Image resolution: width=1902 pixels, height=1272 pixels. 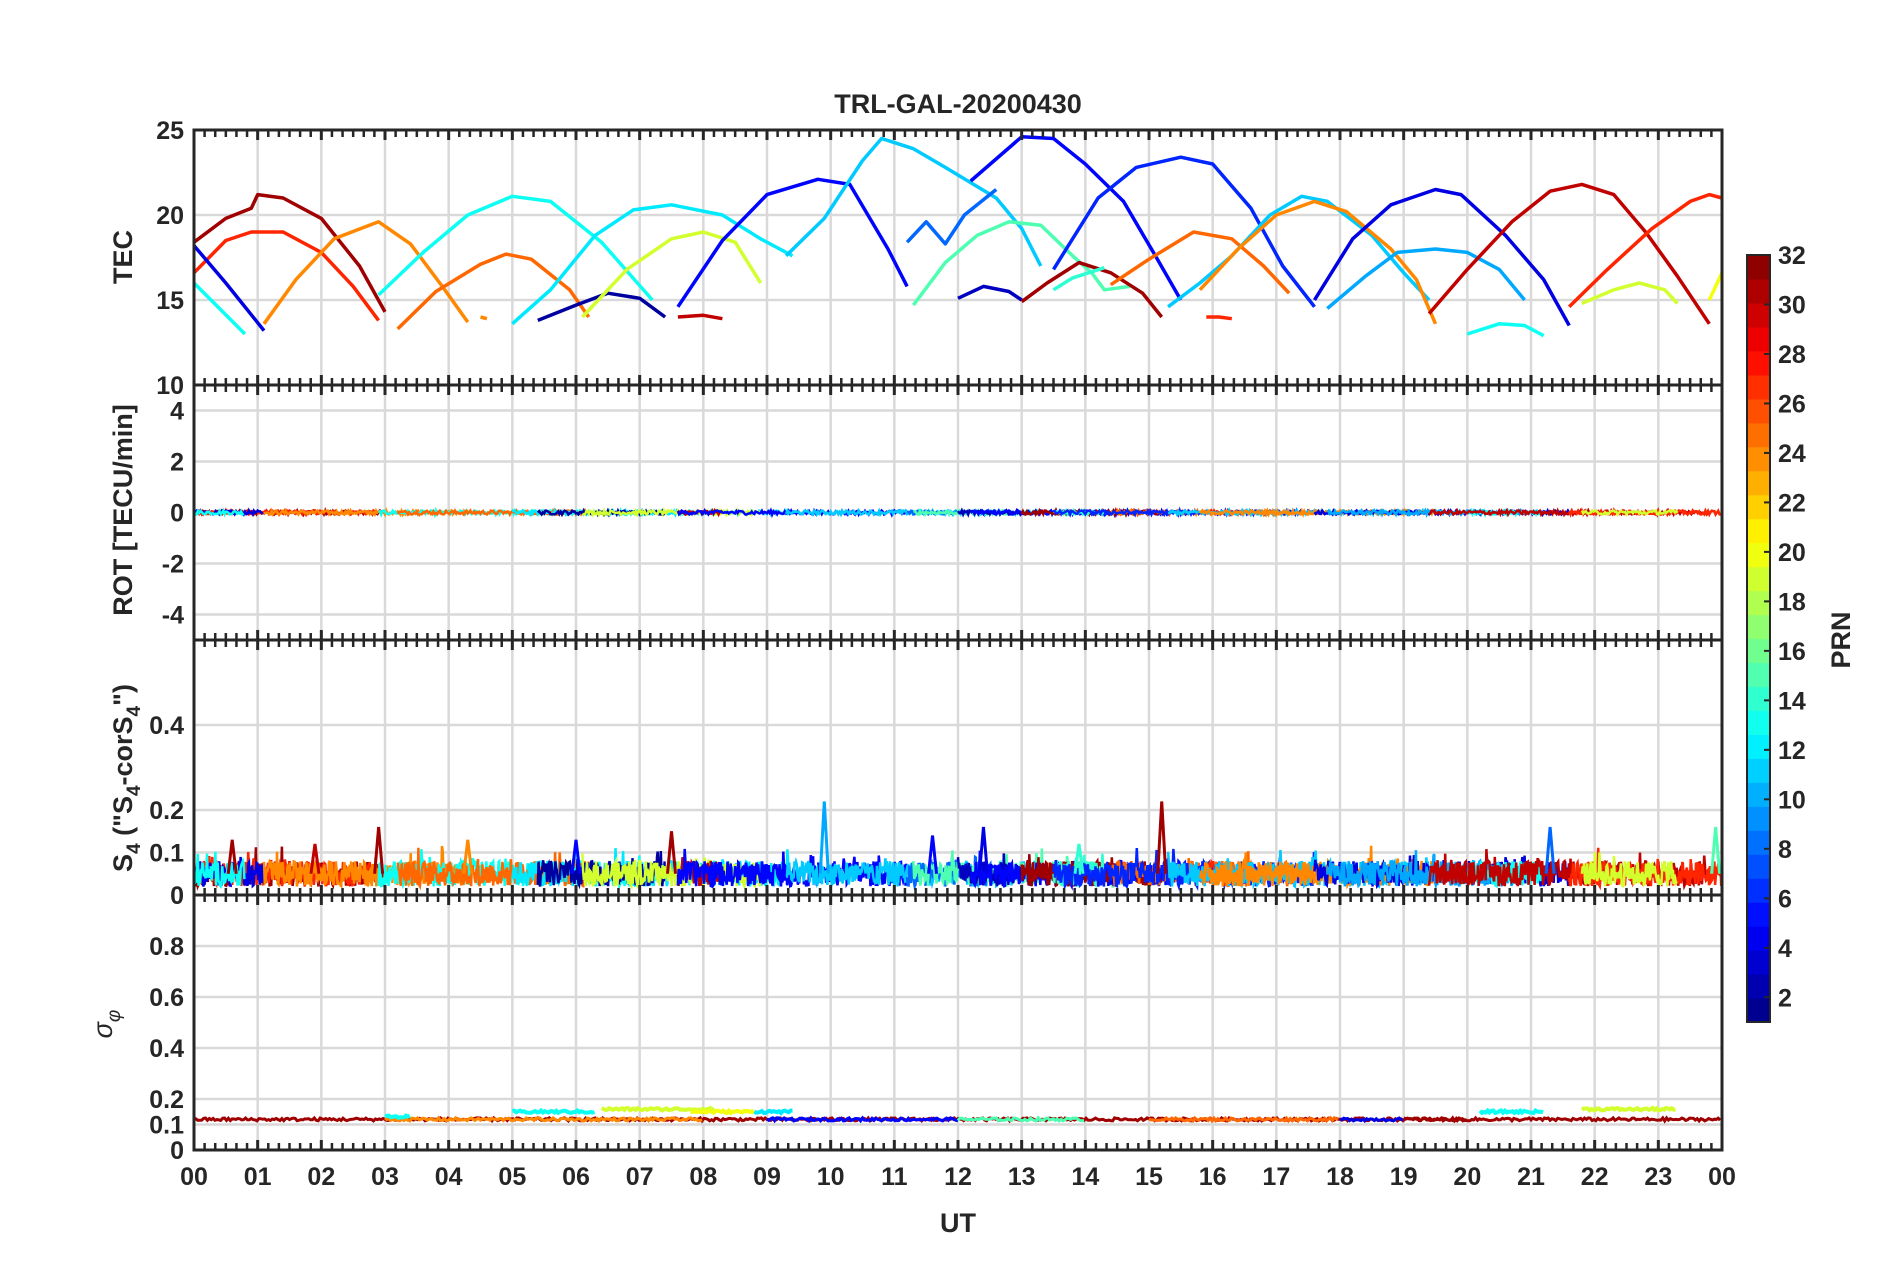 What do you see at coordinates (1276, 1177) in the screenshot?
I see `x-tick-label: 17` at bounding box center [1276, 1177].